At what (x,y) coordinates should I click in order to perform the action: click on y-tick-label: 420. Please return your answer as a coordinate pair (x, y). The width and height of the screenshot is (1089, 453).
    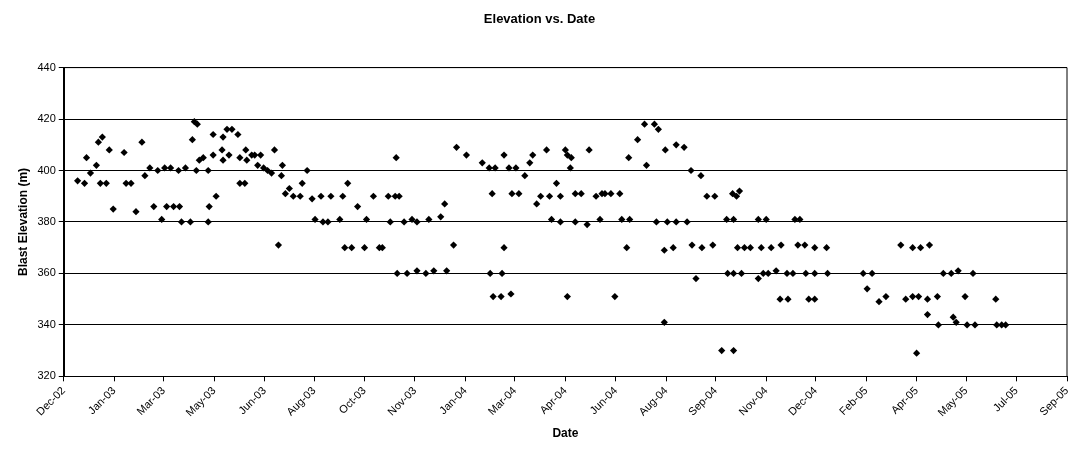
    Looking at the image, I should click on (46, 118).